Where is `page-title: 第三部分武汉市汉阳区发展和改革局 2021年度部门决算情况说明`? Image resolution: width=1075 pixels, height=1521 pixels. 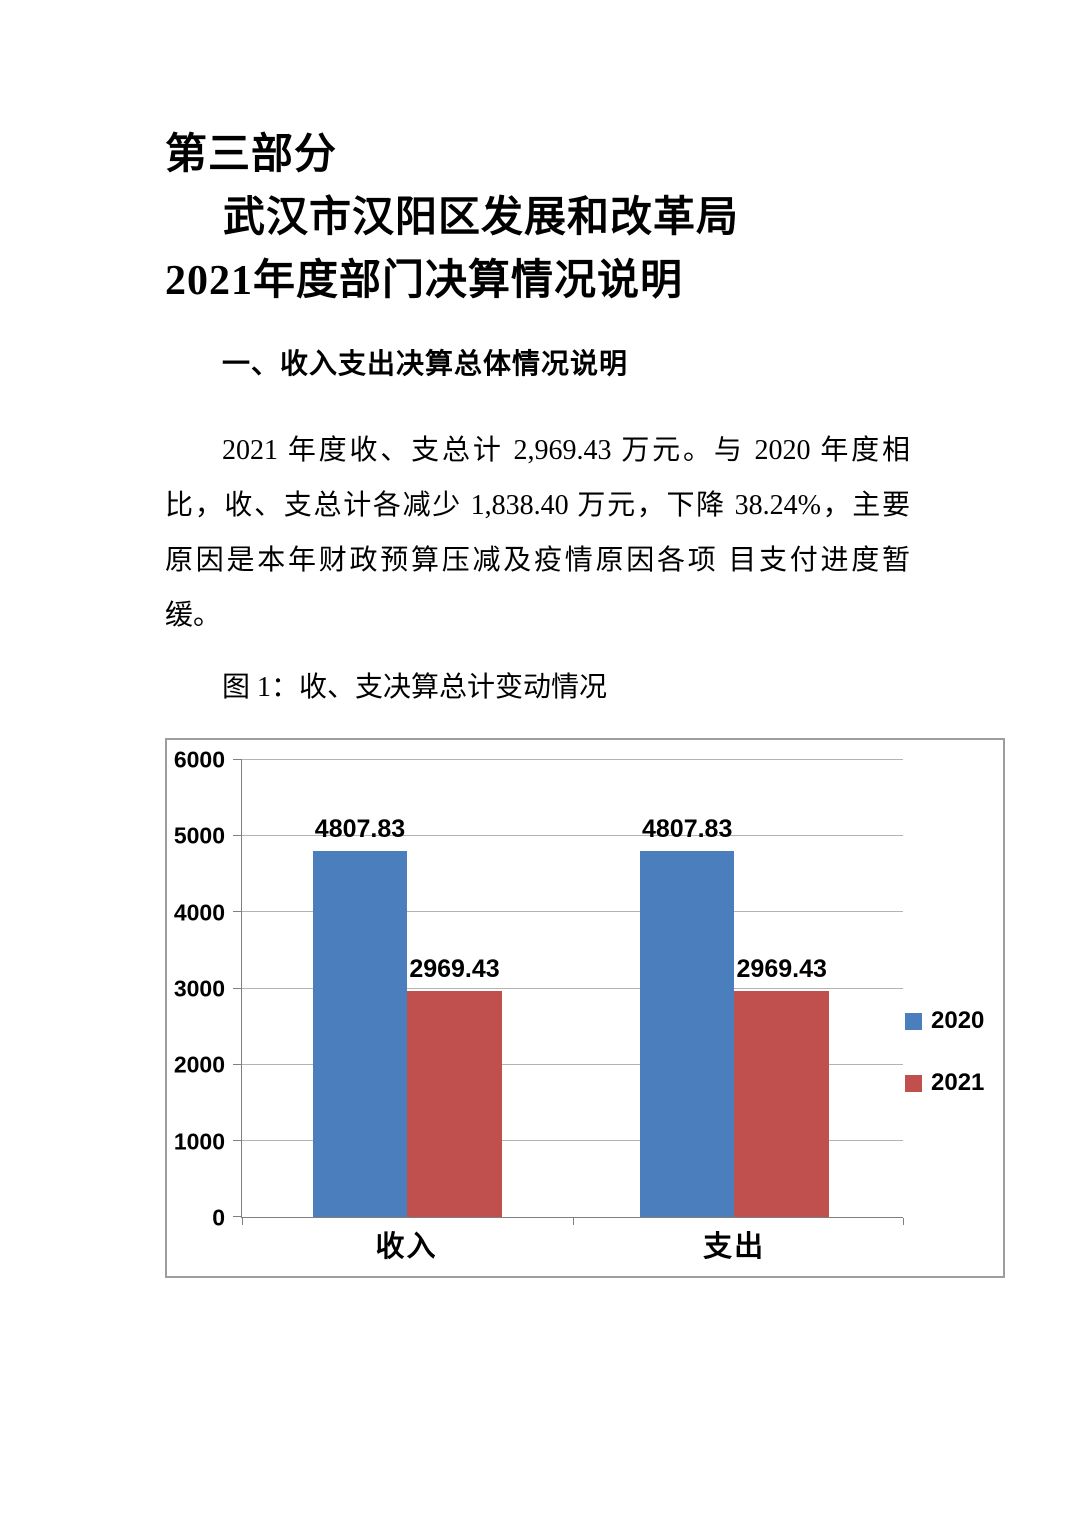 page-title: 第三部分武汉市汉阳区发展和改革局 2021年度部门决算情况说明 is located at coordinates (537, 218).